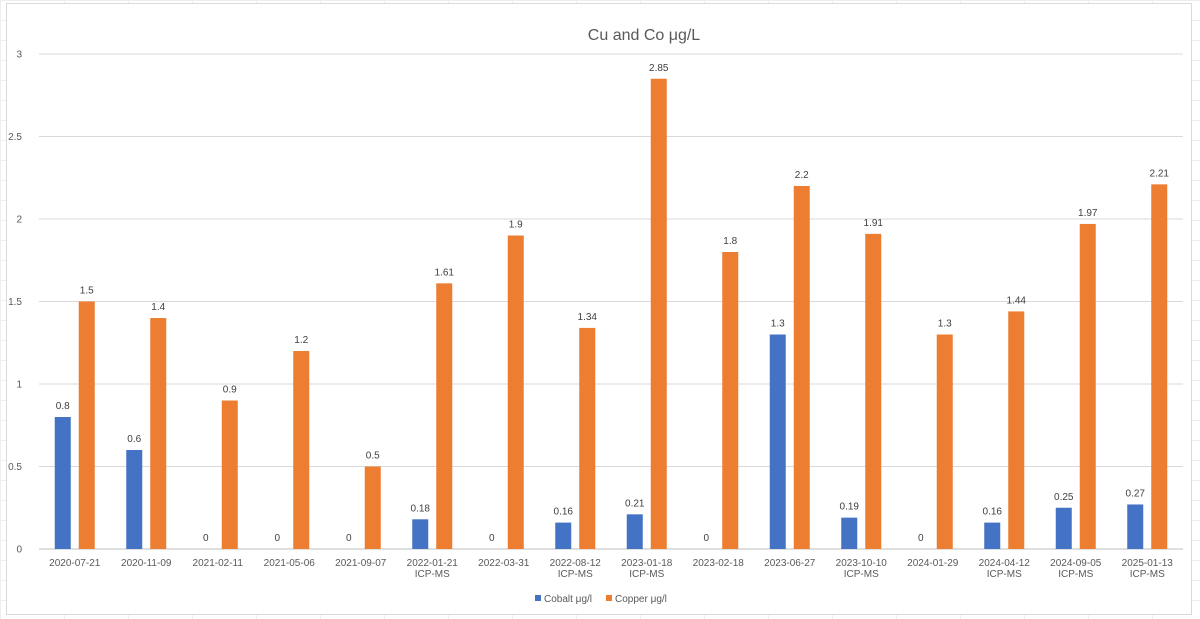 This screenshot has width=1200, height=619. Describe the element at coordinates (1160, 173) in the screenshot. I see `data-label: 2.21` at that location.